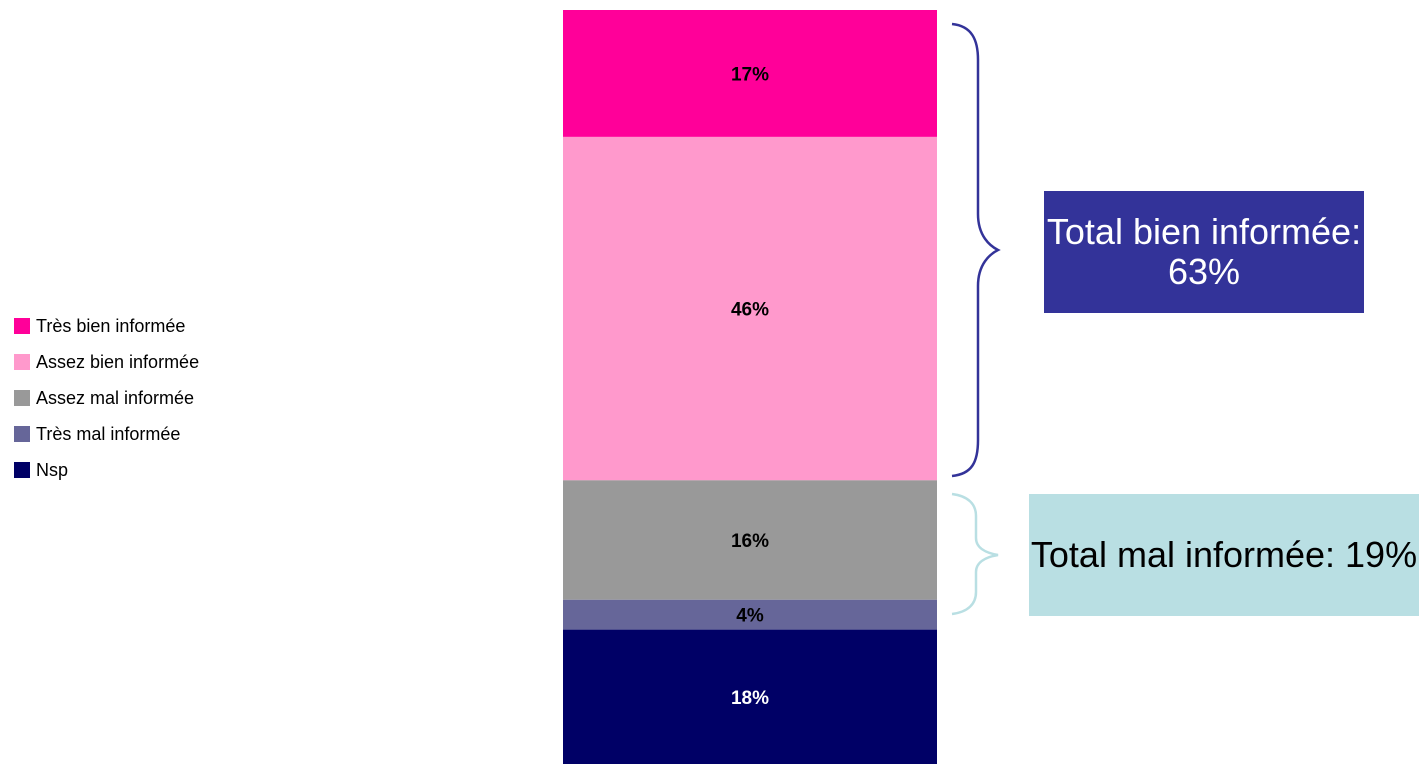 The width and height of the screenshot is (1421, 764). What do you see at coordinates (52, 469) in the screenshot?
I see `legend-label: Nsp` at bounding box center [52, 469].